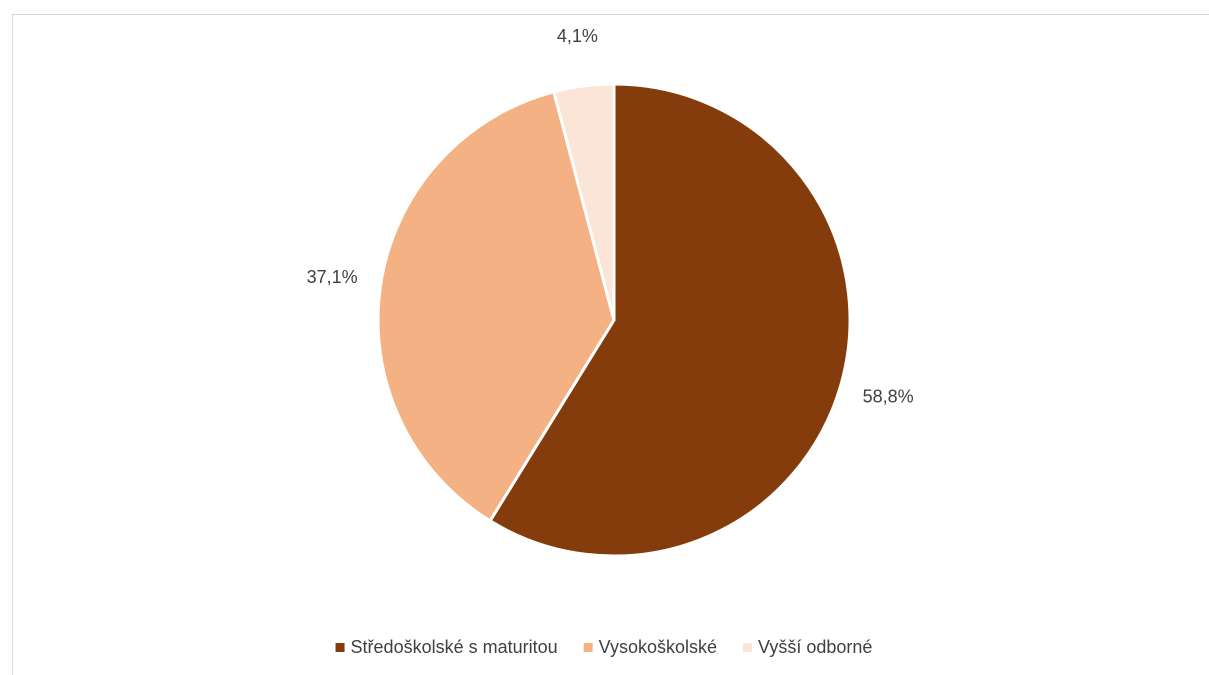 This screenshot has height=675, width=1209. Describe the element at coordinates (454, 647) in the screenshot. I see `legend-label: Středoškolské s maturitou` at that location.